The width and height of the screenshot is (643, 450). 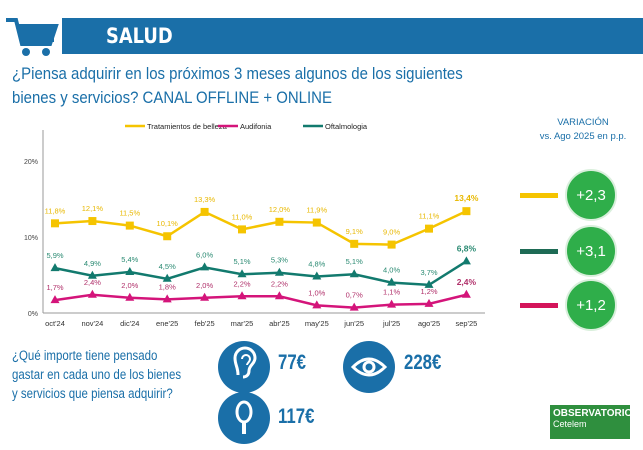 I want to click on x-tick-label: dic'24, so click(x=129, y=323).